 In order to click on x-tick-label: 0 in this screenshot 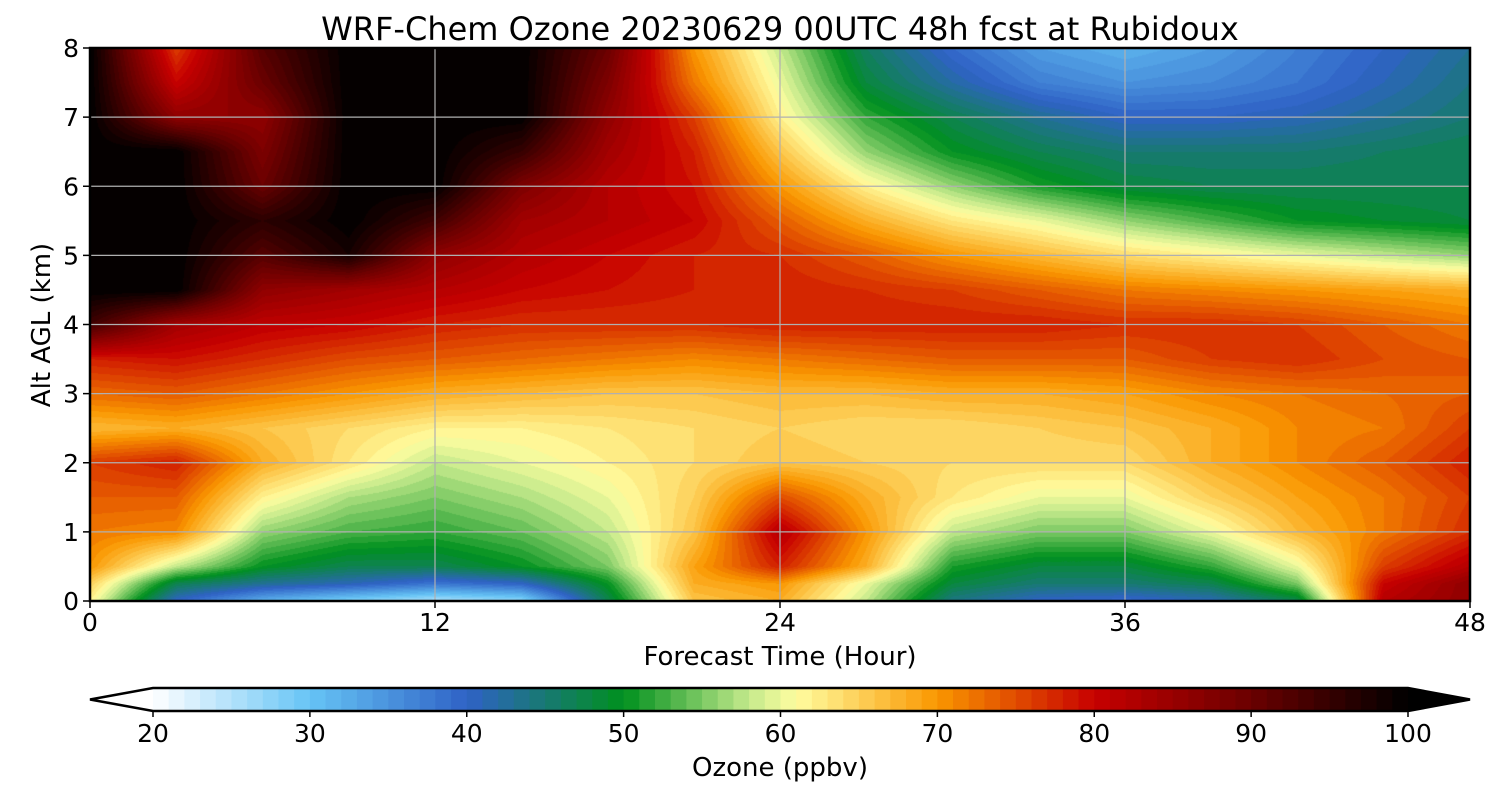, I will do `click(90, 622)`.